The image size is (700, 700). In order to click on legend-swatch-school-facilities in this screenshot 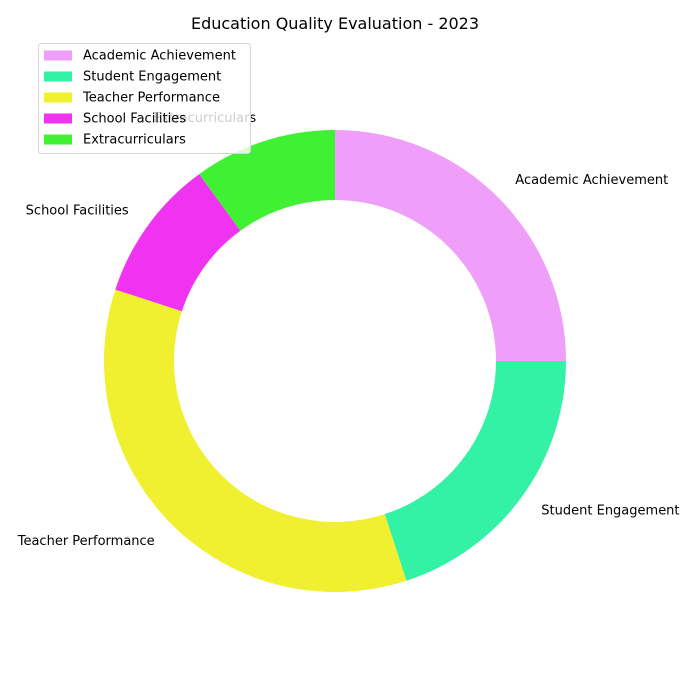, I will do `click(58, 118)`.